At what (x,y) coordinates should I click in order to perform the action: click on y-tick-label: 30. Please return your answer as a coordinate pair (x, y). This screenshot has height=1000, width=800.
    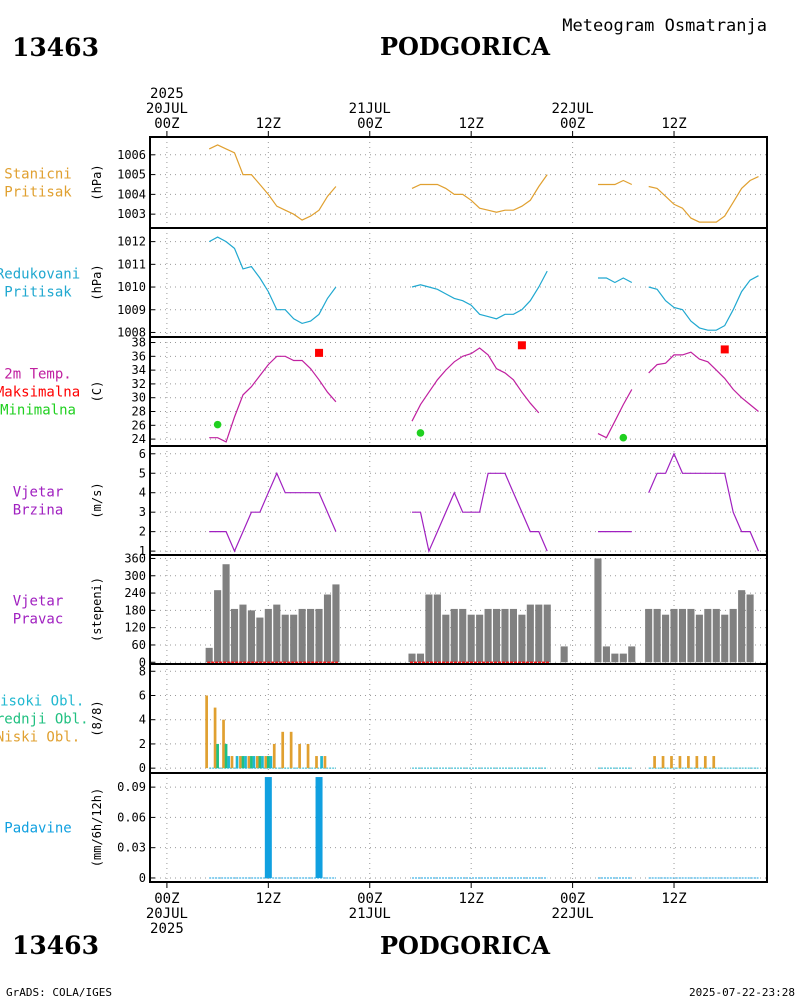
    Looking at the image, I should click on (139, 398).